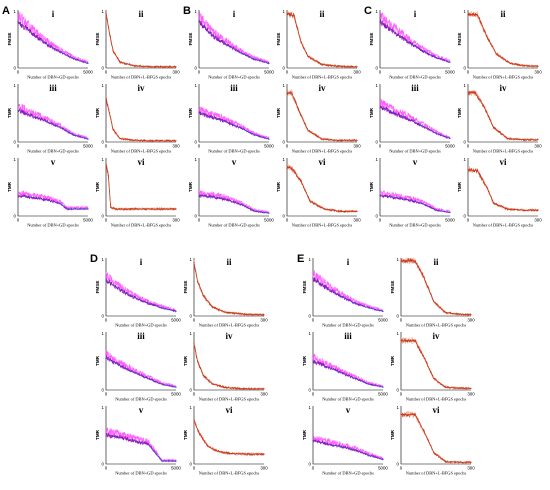  I want to click on panel-label: iii, so click(415, 88).